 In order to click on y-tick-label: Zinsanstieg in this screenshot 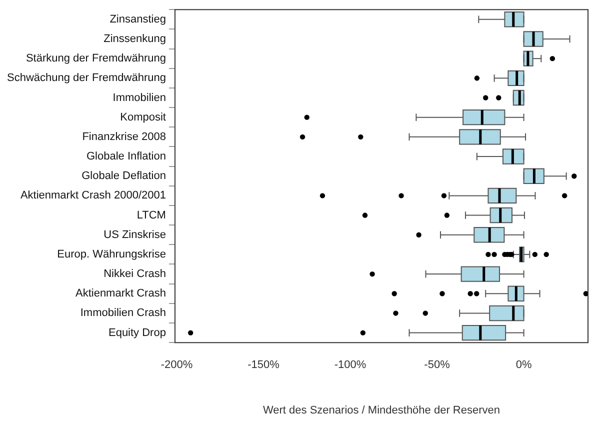, I will do `click(138, 19)`.